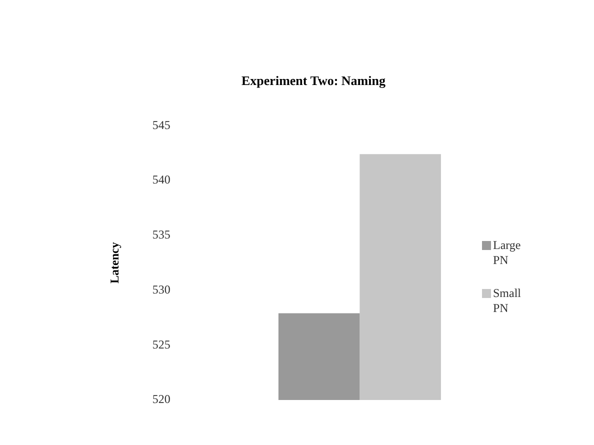 The width and height of the screenshot is (594, 445). I want to click on legend-label: Large PN, so click(507, 253).